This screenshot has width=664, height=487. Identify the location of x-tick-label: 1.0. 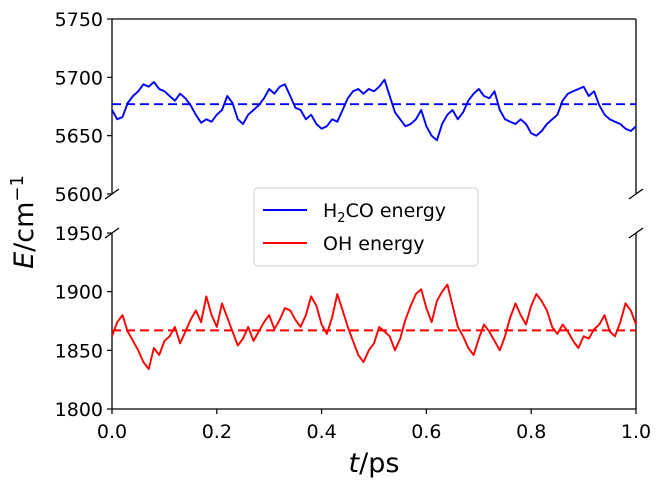
(636, 432).